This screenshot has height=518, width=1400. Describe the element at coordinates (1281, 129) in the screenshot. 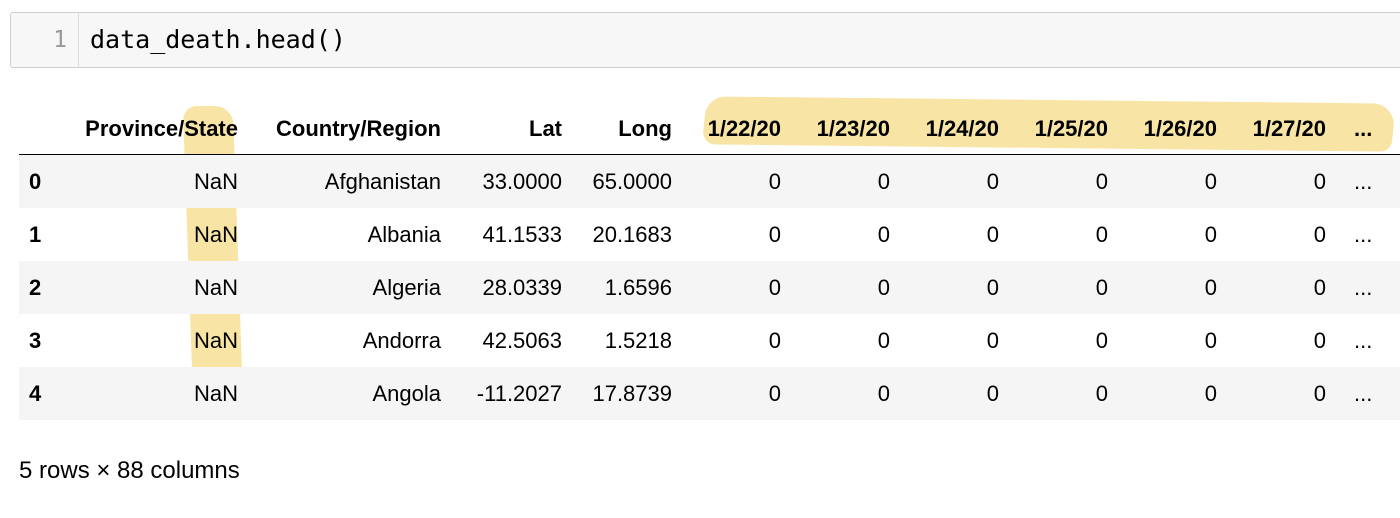

I see `column-header: 1/27/20` at that location.